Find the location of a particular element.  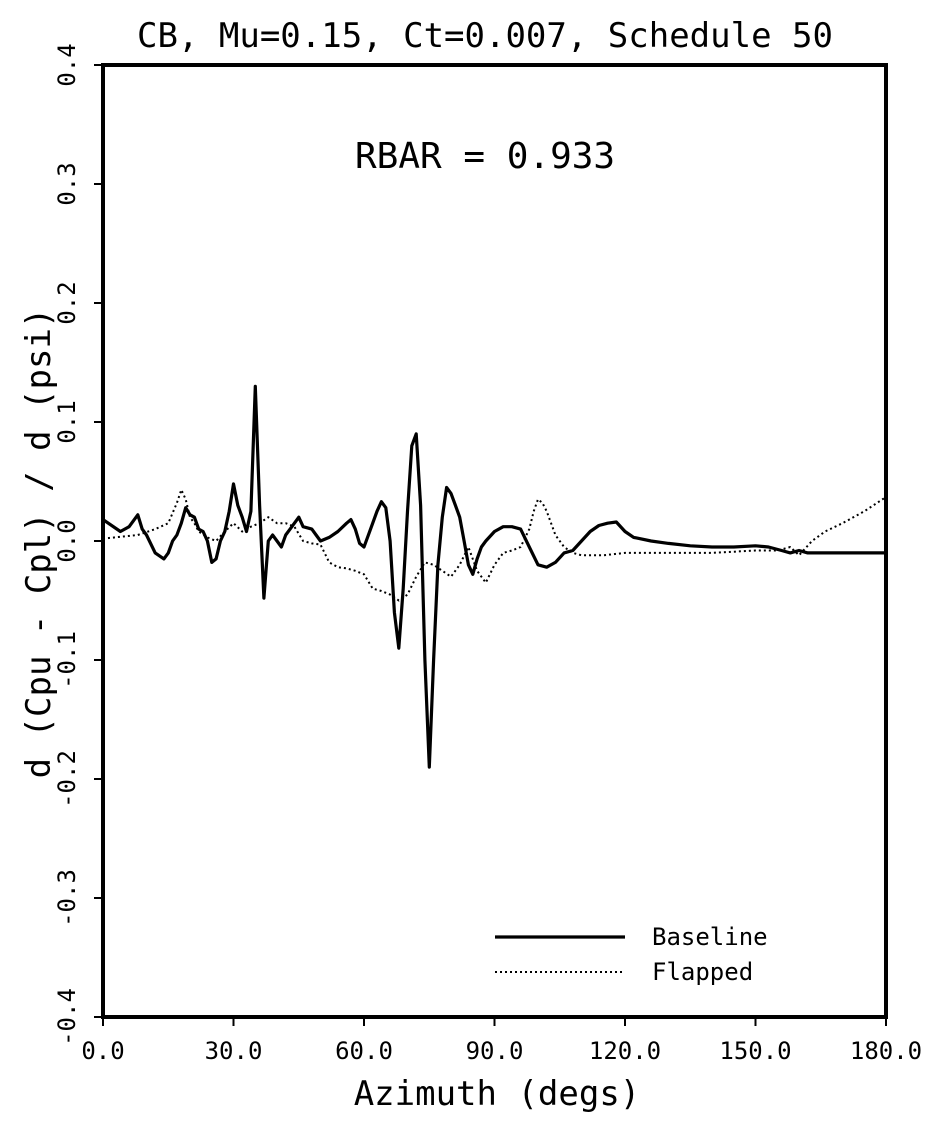

y-tick-label: -0.2 is located at coordinates (67, 779).